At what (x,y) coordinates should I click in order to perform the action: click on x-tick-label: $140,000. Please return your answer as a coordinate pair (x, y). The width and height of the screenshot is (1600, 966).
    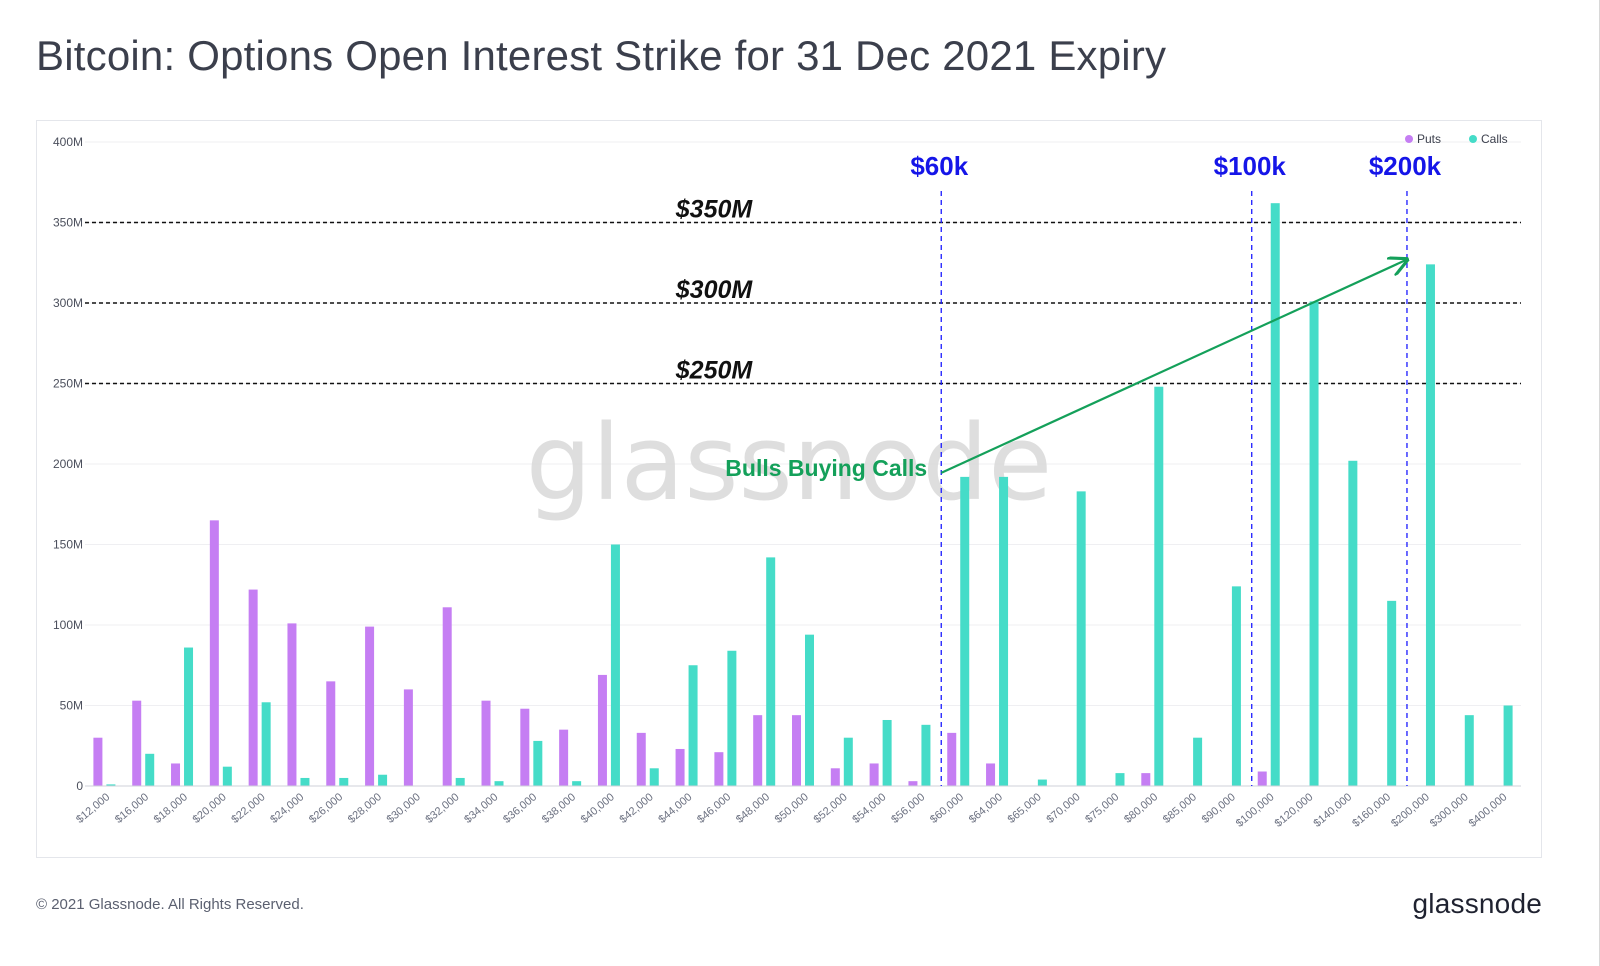
    Looking at the image, I should click on (1332, 810).